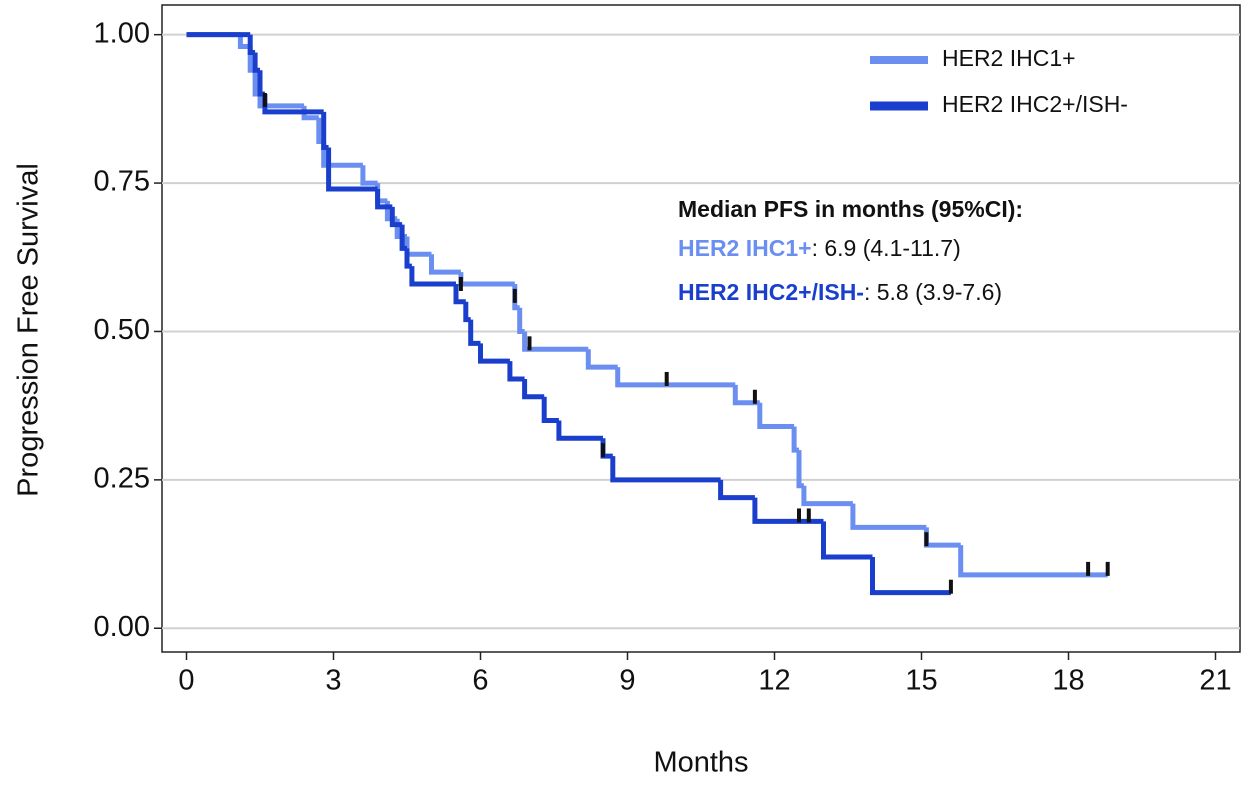  I want to click on y-tick-label: 1.00, so click(122, 33).